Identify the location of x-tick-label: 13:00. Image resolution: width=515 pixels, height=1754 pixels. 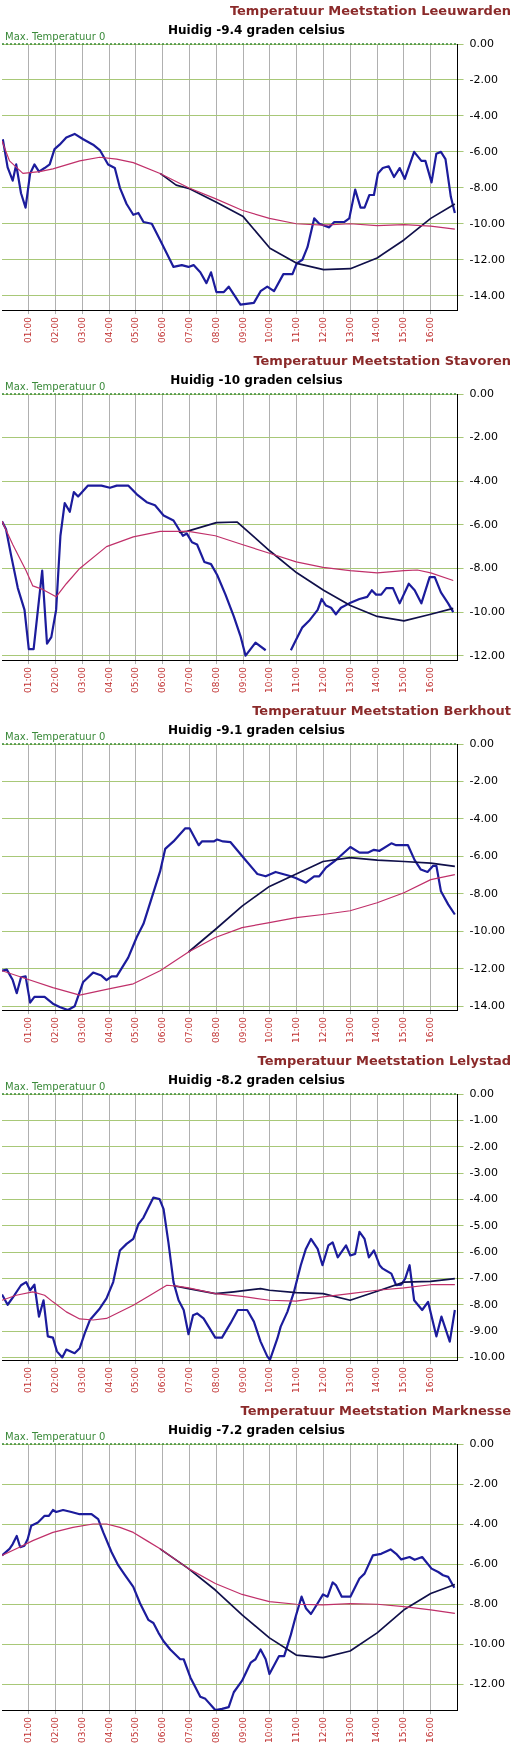
(349, 1379).